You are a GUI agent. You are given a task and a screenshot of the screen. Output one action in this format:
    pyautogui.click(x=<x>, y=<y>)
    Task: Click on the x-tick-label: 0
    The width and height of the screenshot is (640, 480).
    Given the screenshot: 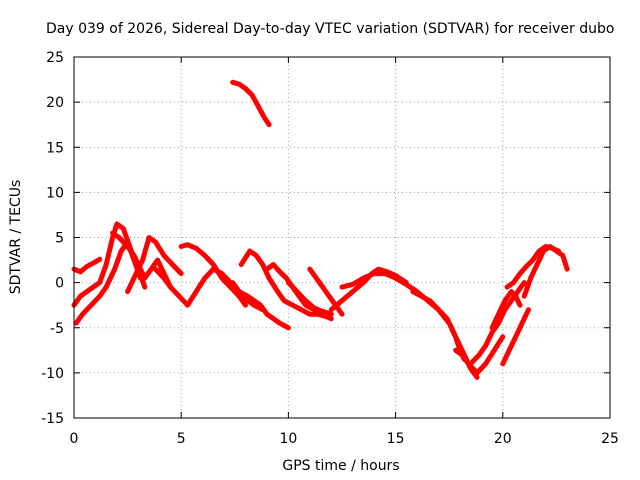 What is the action you would take?
    pyautogui.click(x=74, y=439)
    